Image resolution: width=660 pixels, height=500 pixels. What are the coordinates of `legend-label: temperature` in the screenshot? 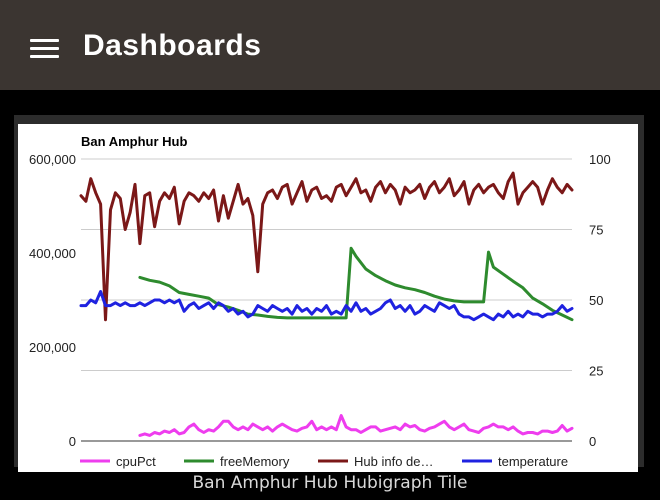 It's located at (533, 461).